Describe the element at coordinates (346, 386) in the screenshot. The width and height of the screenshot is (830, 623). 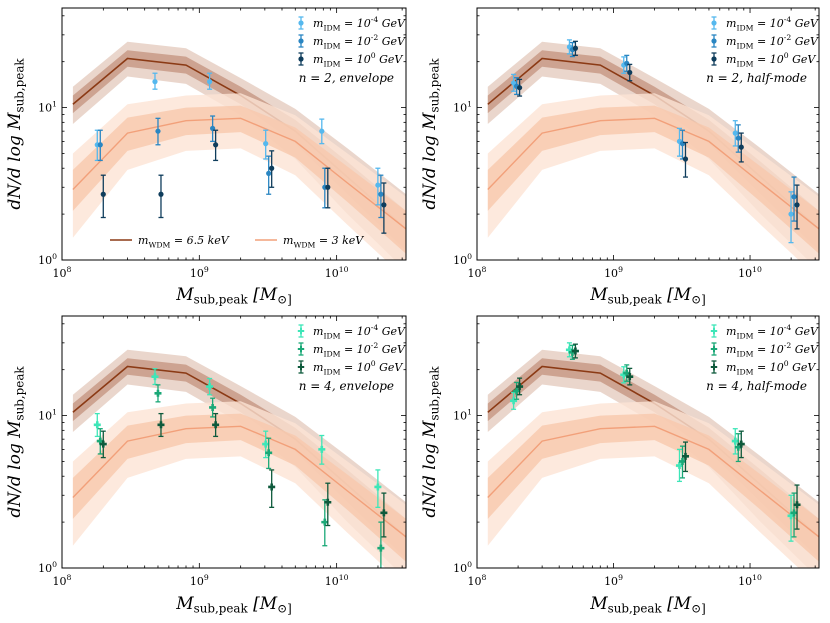
I see `panel-annotation: n = 4, envelope` at that location.